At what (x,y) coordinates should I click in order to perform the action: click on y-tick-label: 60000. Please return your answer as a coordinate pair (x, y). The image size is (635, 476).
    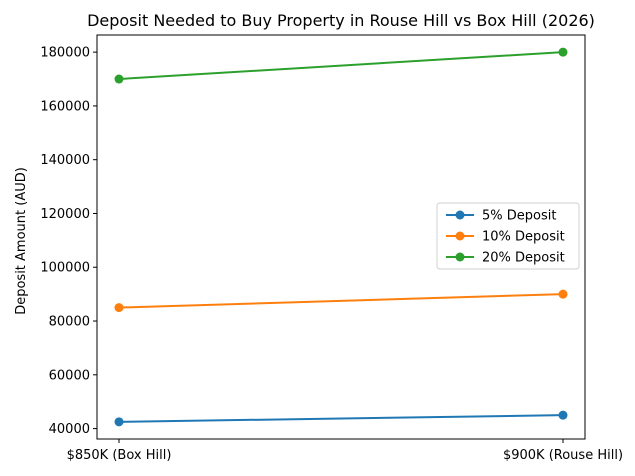
    Looking at the image, I should click on (69, 375).